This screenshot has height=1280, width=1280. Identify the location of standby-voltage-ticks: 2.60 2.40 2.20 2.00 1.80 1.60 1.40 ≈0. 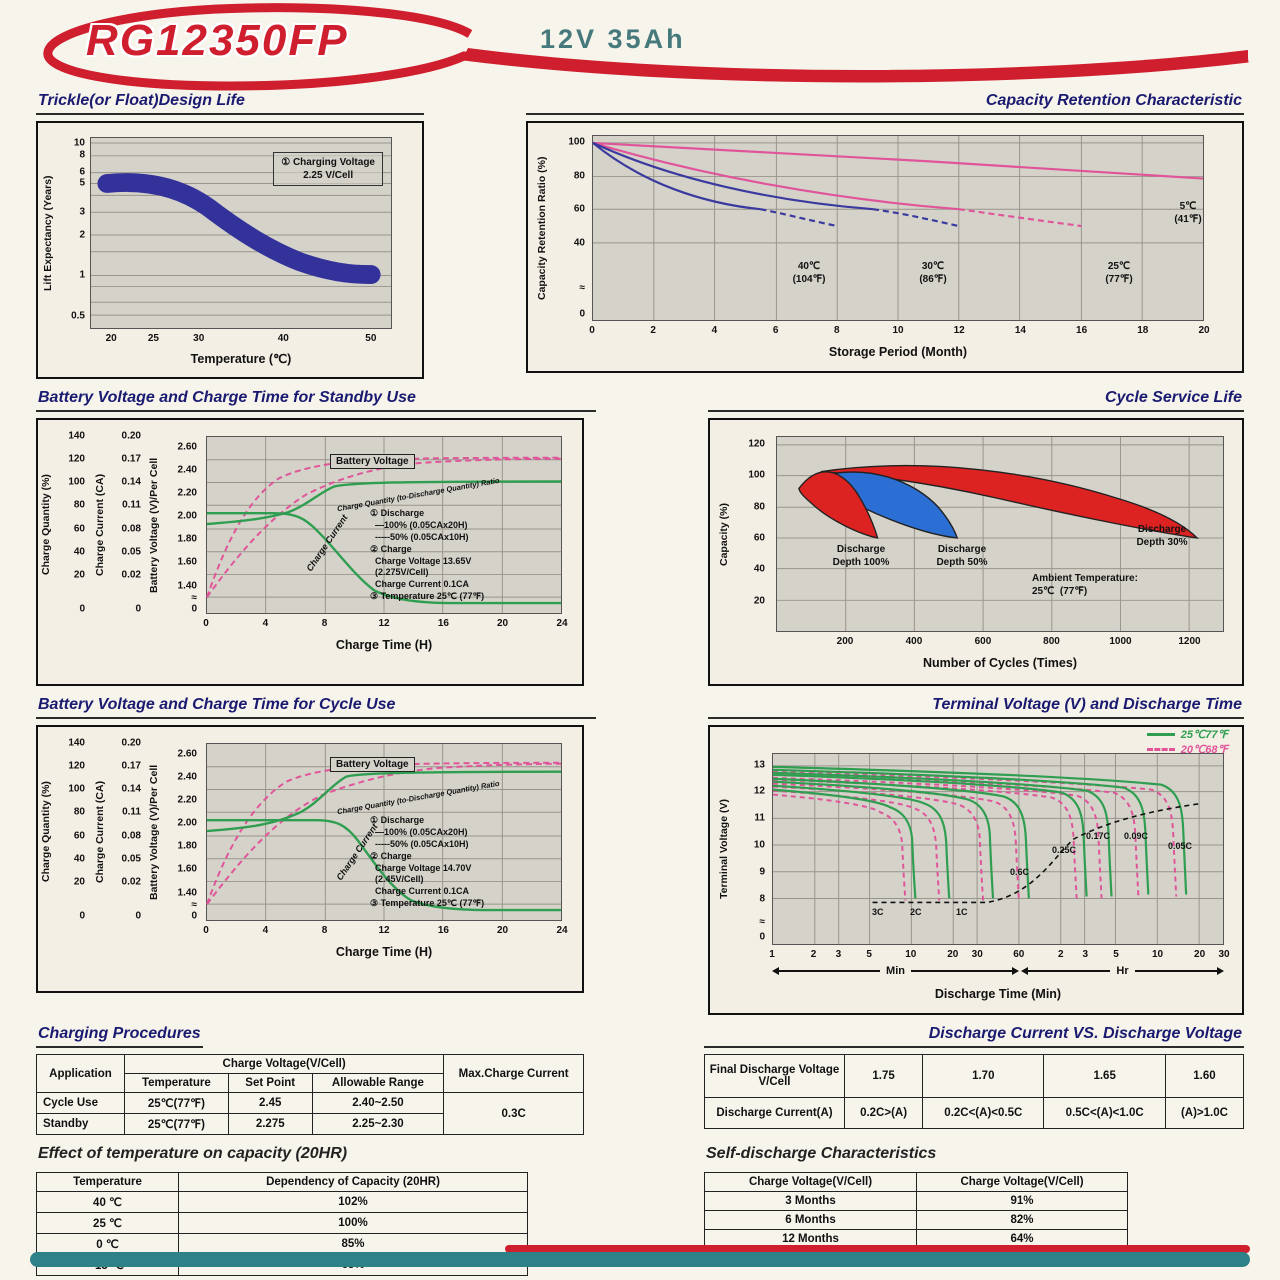
(183, 525).